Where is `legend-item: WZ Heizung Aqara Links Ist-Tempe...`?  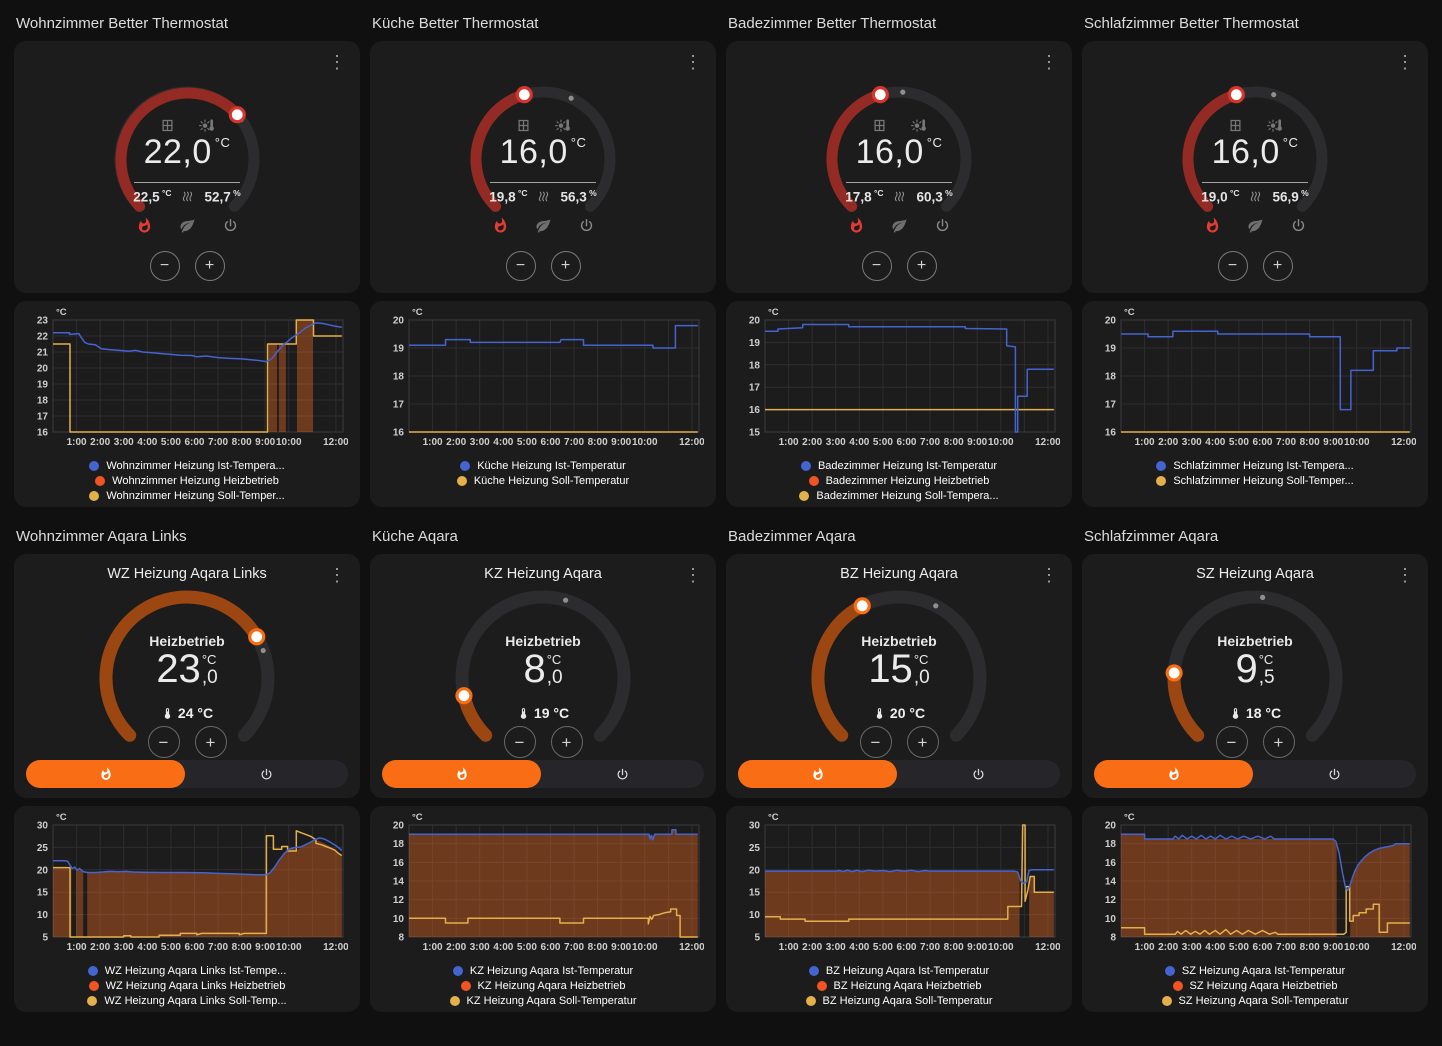
legend-item: WZ Heizung Aqara Links Ist-Tempe... is located at coordinates (186, 971).